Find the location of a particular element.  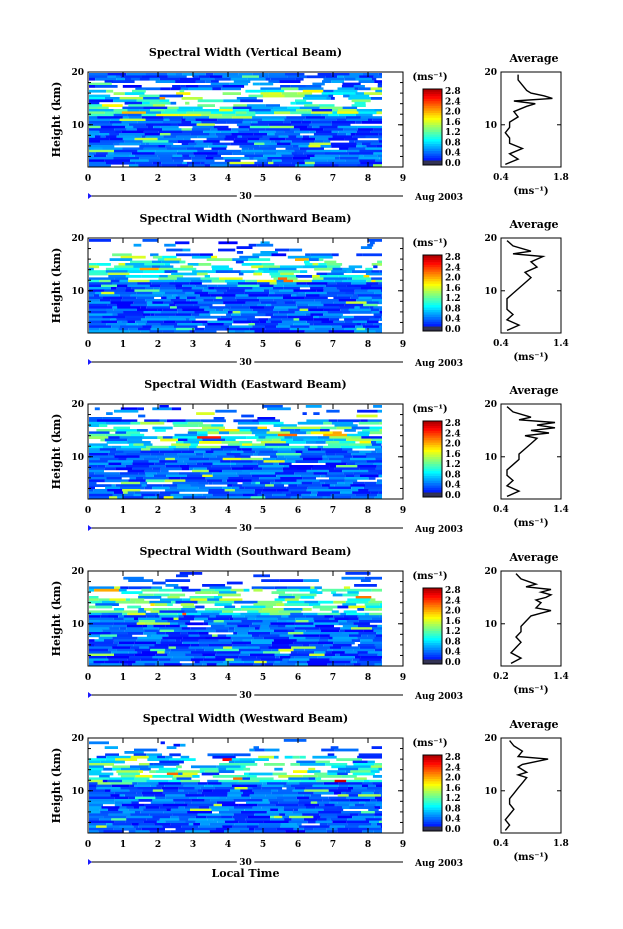

y-tick-label: 20 is located at coordinates (77, 73).